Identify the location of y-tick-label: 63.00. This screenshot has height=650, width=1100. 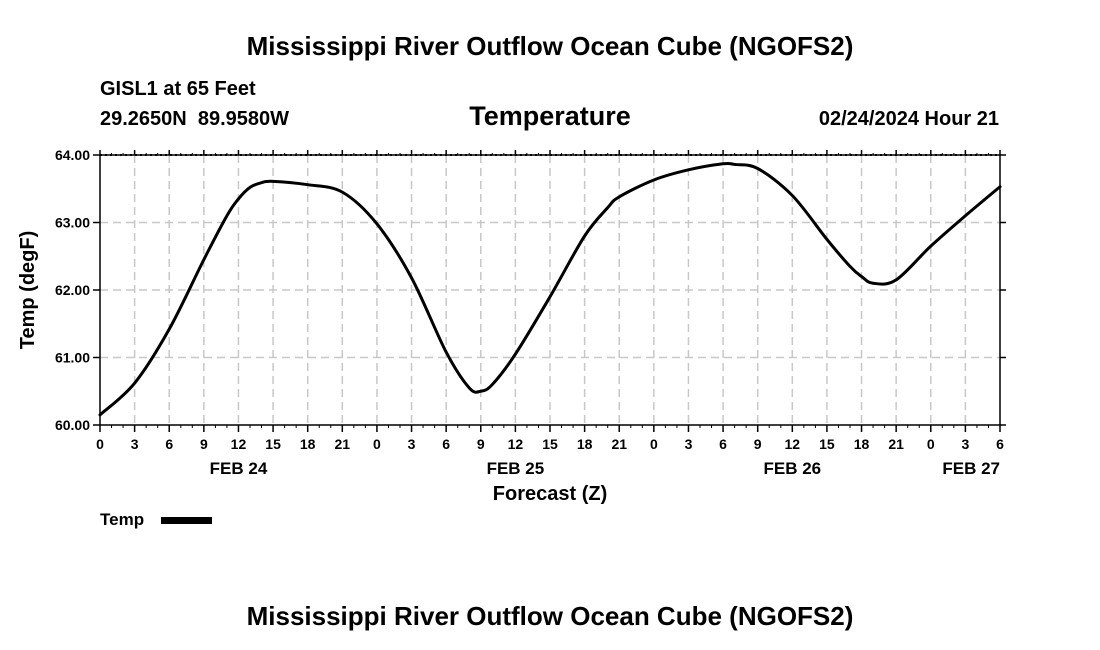
(72, 223).